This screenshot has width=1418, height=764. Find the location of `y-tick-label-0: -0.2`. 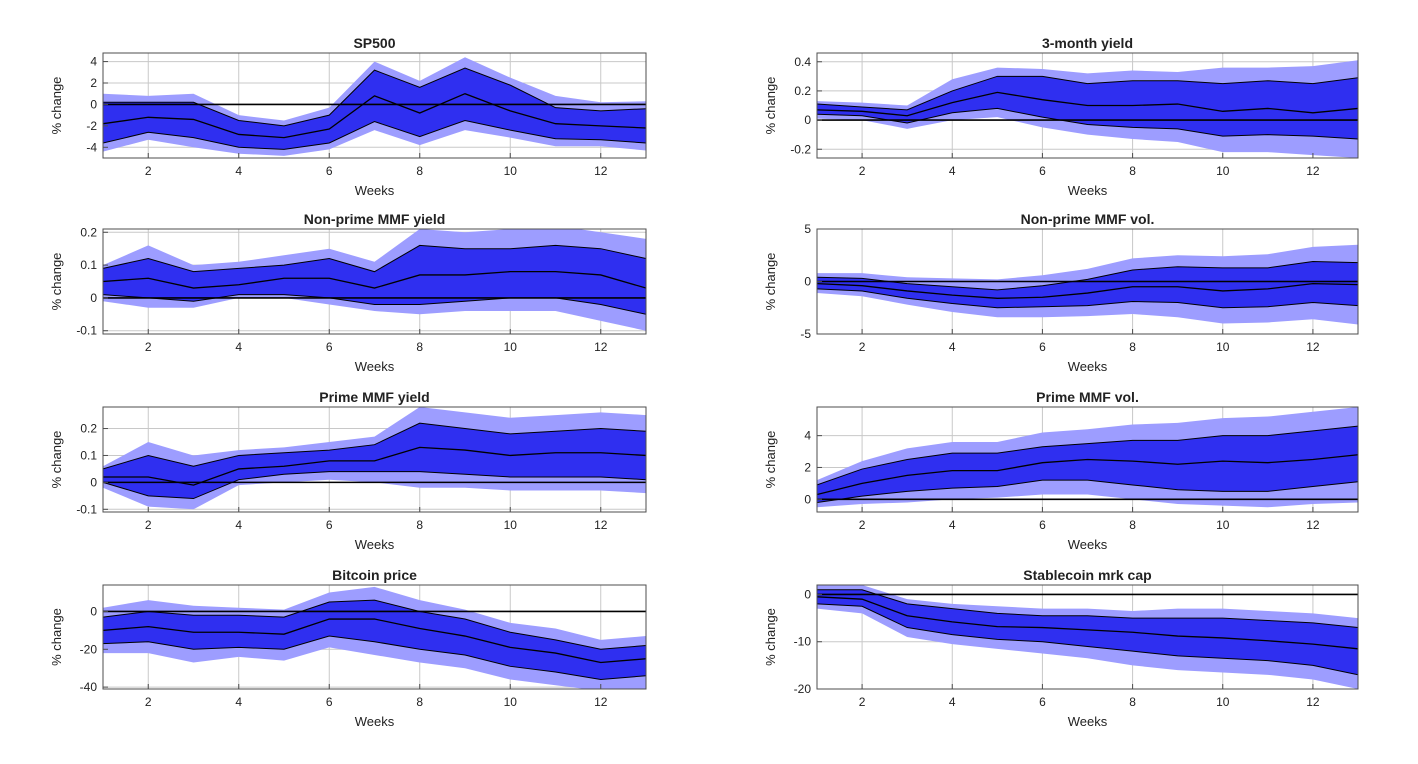

y-tick-label-0: -0.2 is located at coordinates (800, 149).